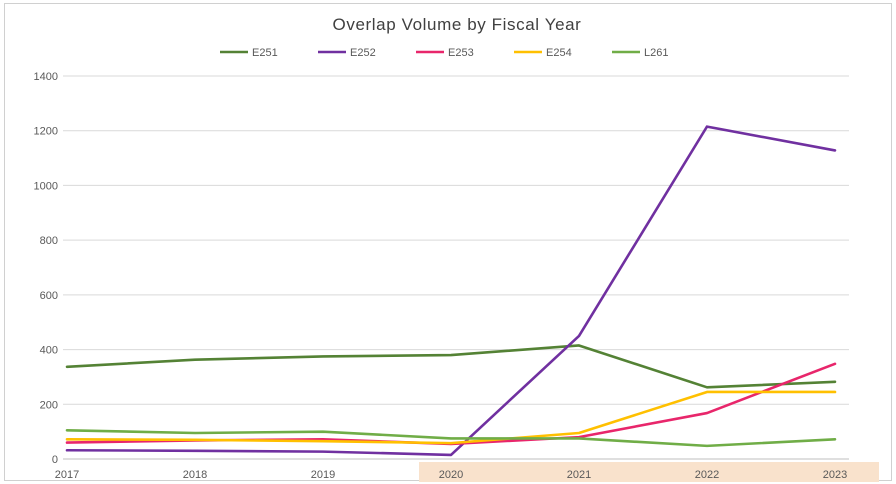 This screenshot has height=484, width=896. I want to click on x-highlight-band, so click(649, 472).